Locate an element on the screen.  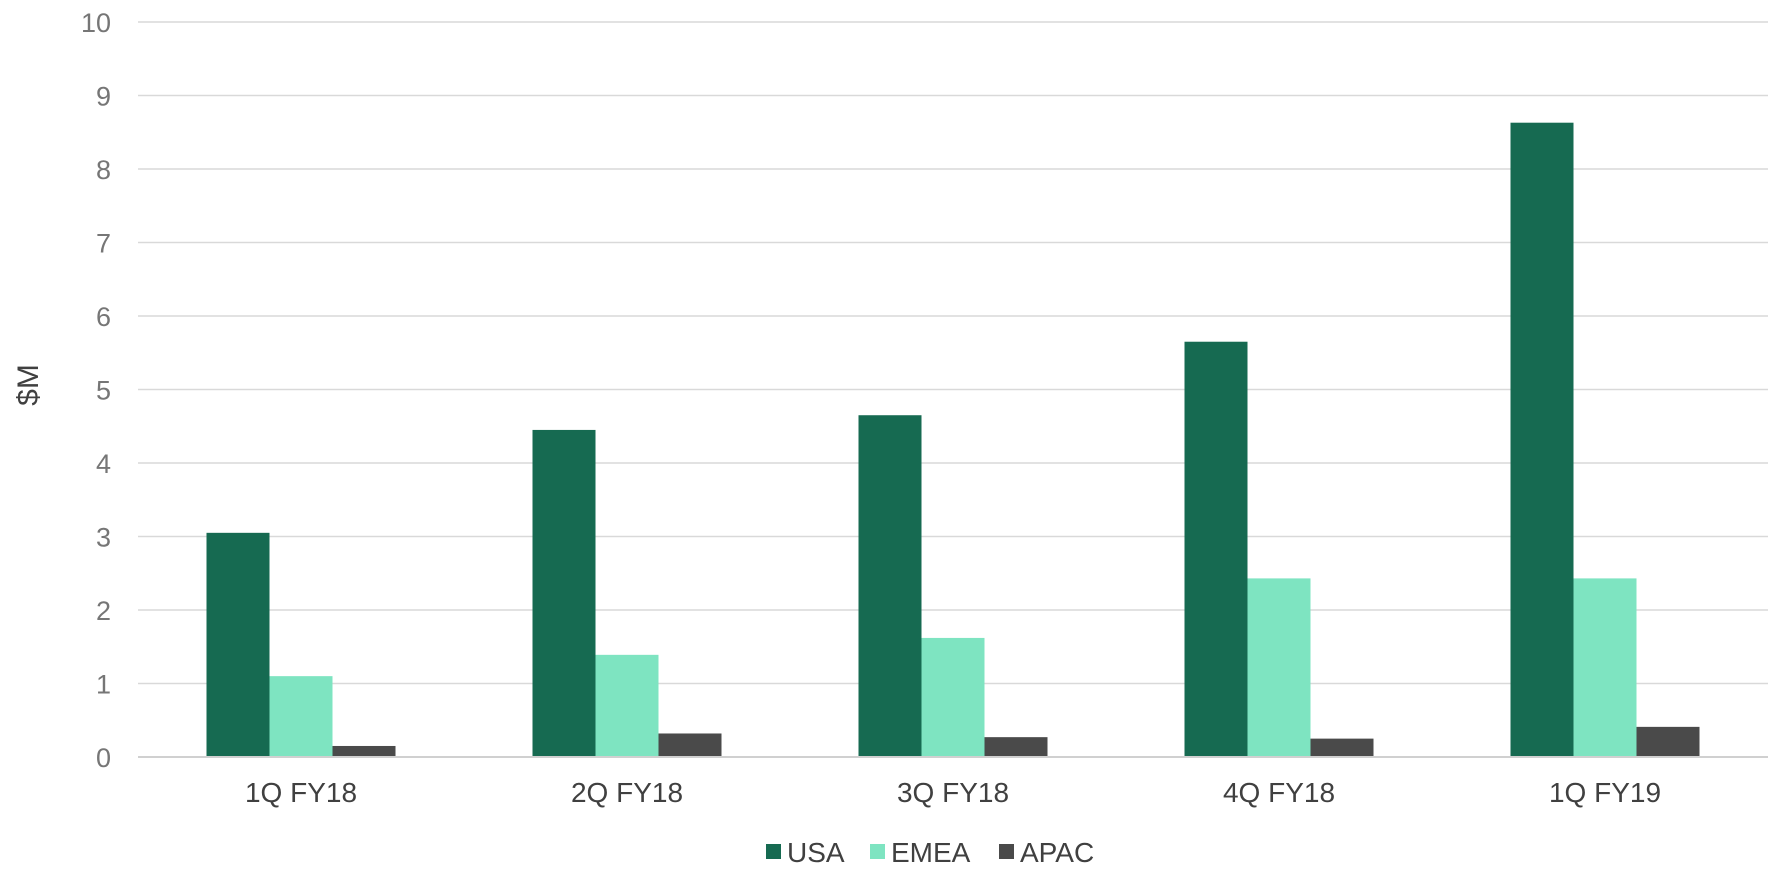
y-tick-label: 3 is located at coordinates (103, 538).